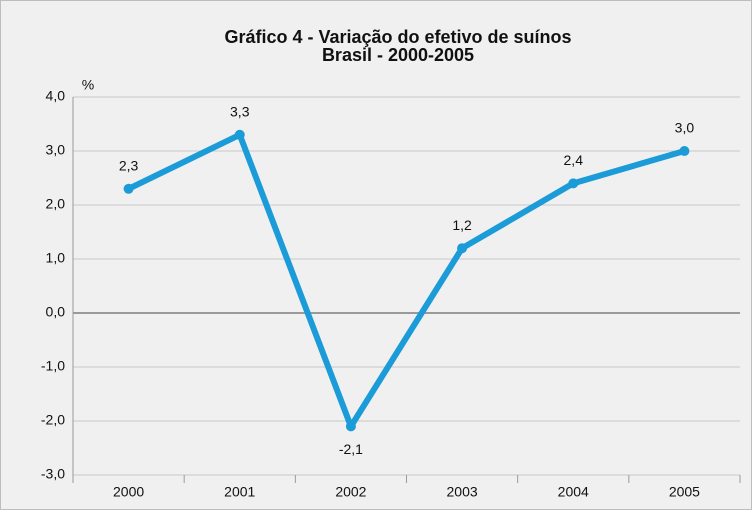  I want to click on y-tick-label: 4,0, so click(56, 96).